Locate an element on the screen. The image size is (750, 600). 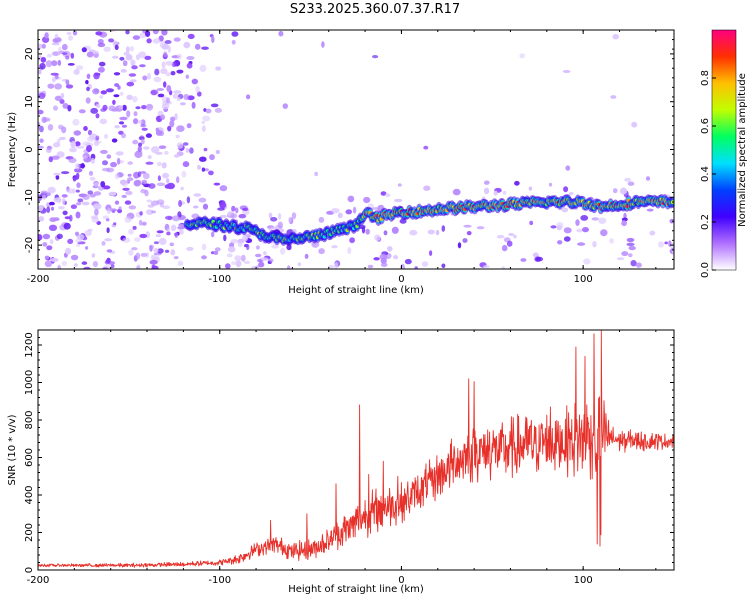
x-tick-label: -100 is located at coordinates (219, 279).